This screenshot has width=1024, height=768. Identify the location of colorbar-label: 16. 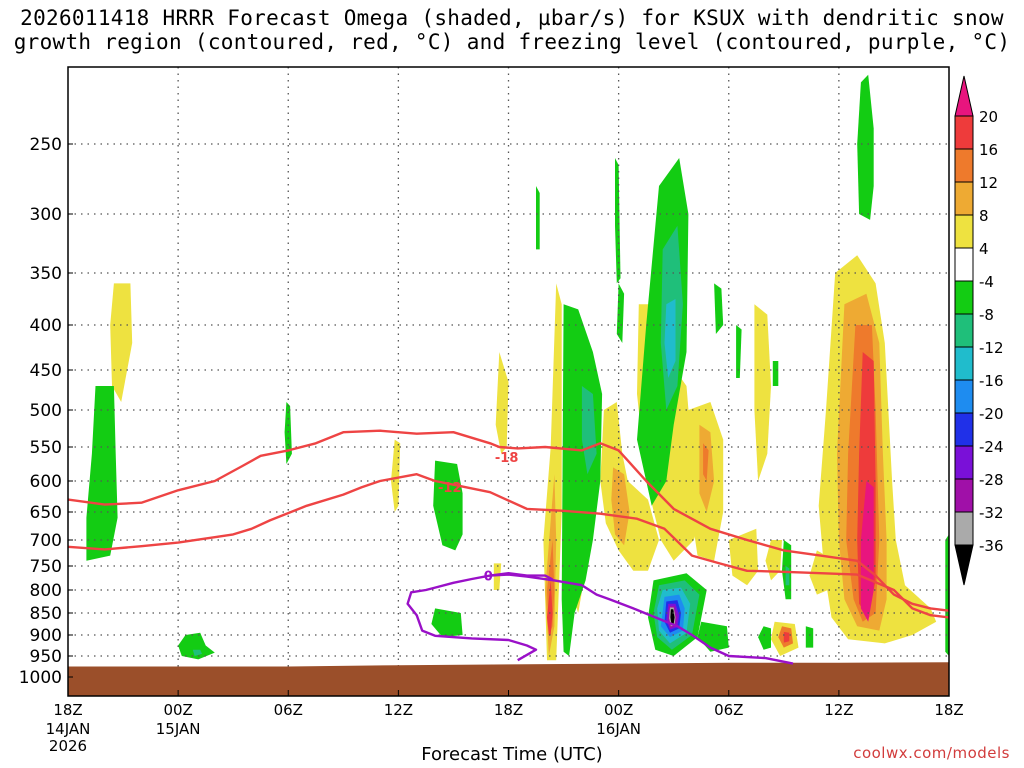
(988, 150).